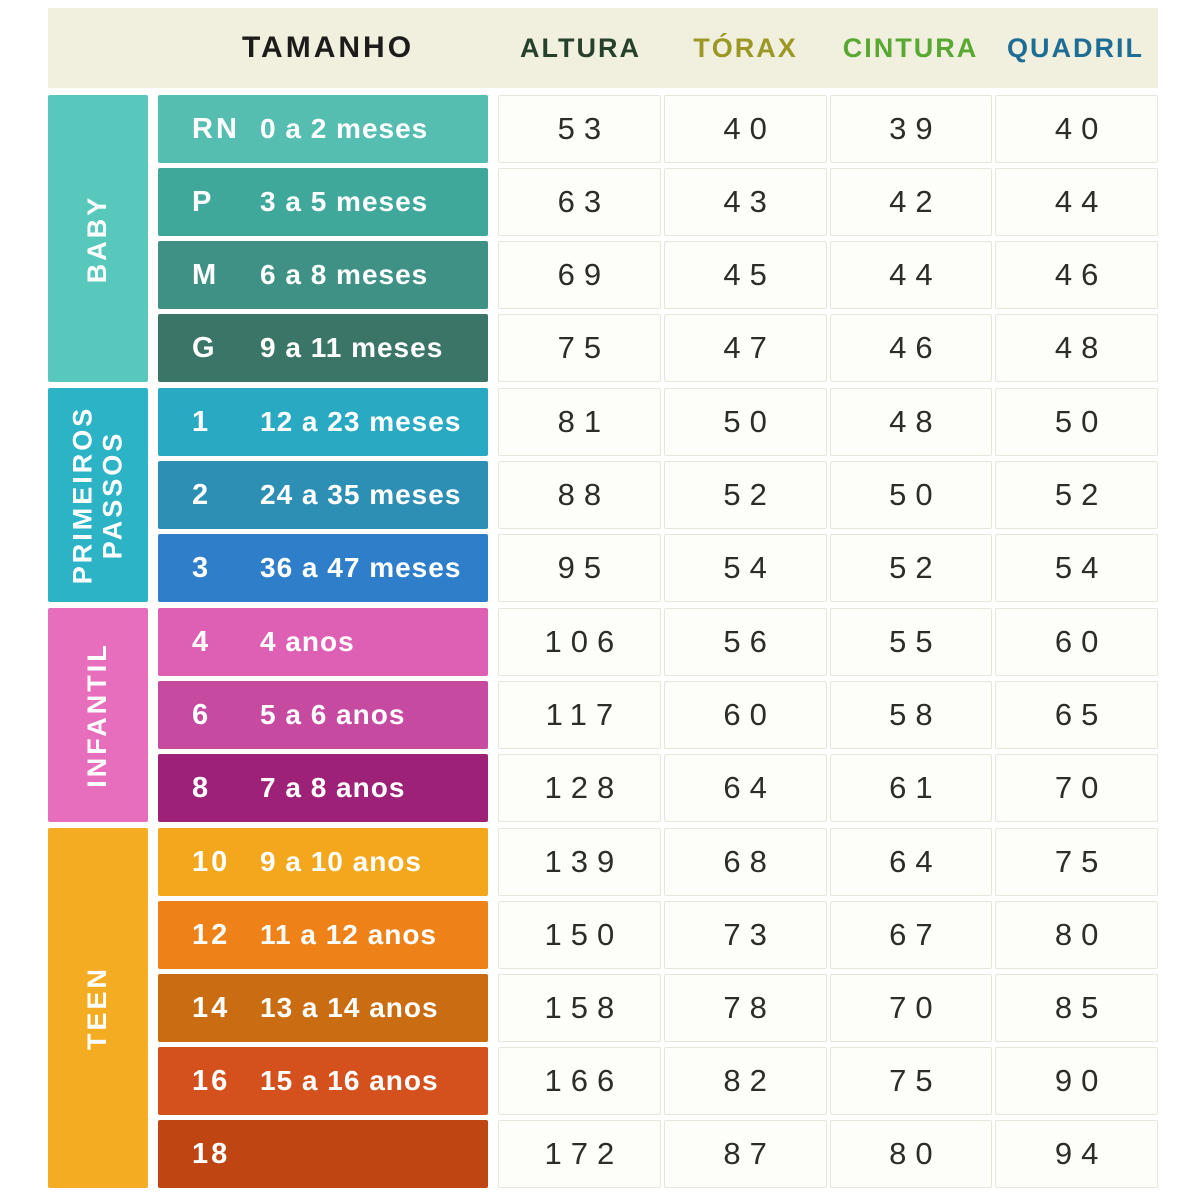 This screenshot has height=1200, width=1200. What do you see at coordinates (361, 421) in the screenshot?
I see `age-range-label: 12 a 23 meses` at bounding box center [361, 421].